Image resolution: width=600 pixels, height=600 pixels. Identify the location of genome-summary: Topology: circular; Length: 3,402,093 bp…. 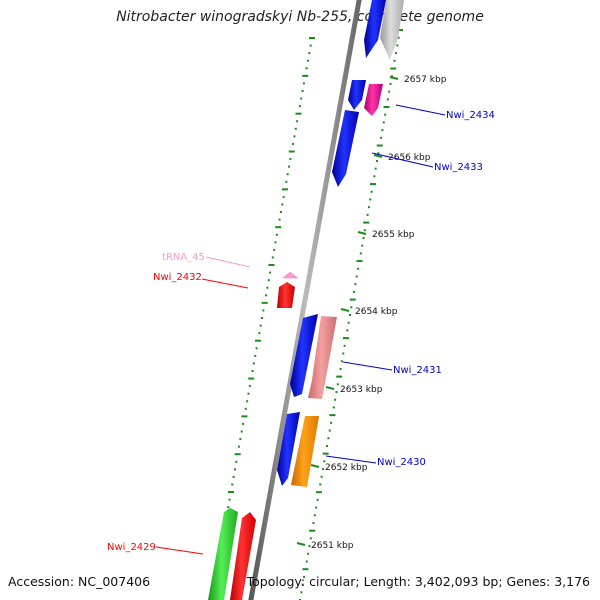
(418, 581).